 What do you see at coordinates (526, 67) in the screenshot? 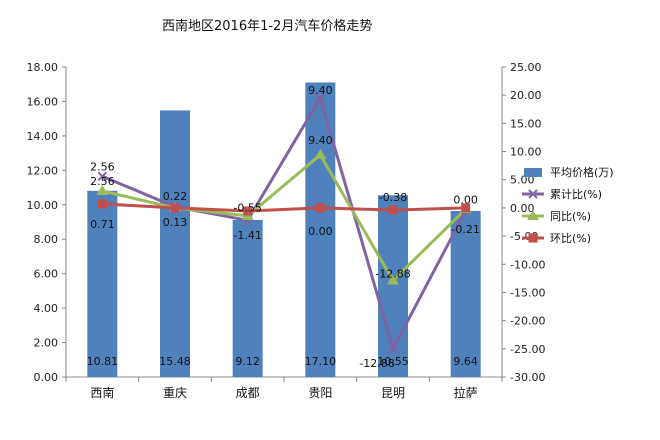
I see `right-axis-tick-label: 25.00` at bounding box center [526, 67].